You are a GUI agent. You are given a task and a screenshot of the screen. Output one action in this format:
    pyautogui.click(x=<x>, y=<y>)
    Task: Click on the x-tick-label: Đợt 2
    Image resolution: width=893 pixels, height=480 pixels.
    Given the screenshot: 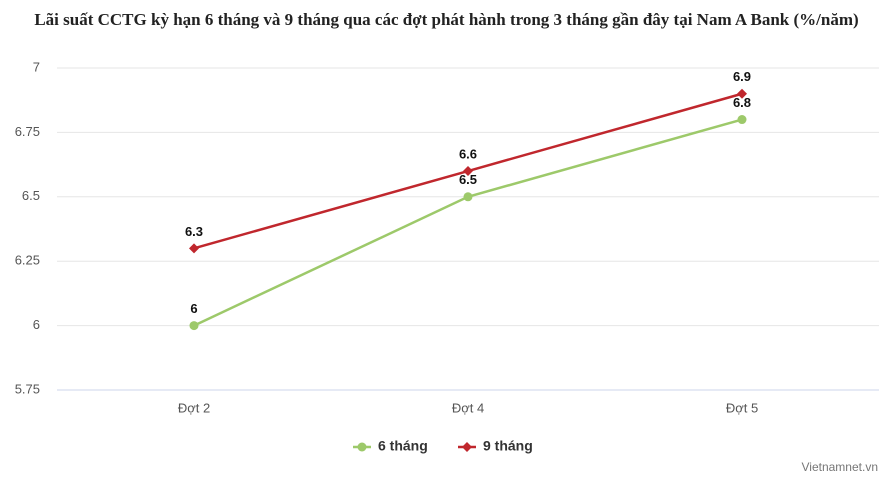 What is the action you would take?
    pyautogui.click(x=194, y=407)
    